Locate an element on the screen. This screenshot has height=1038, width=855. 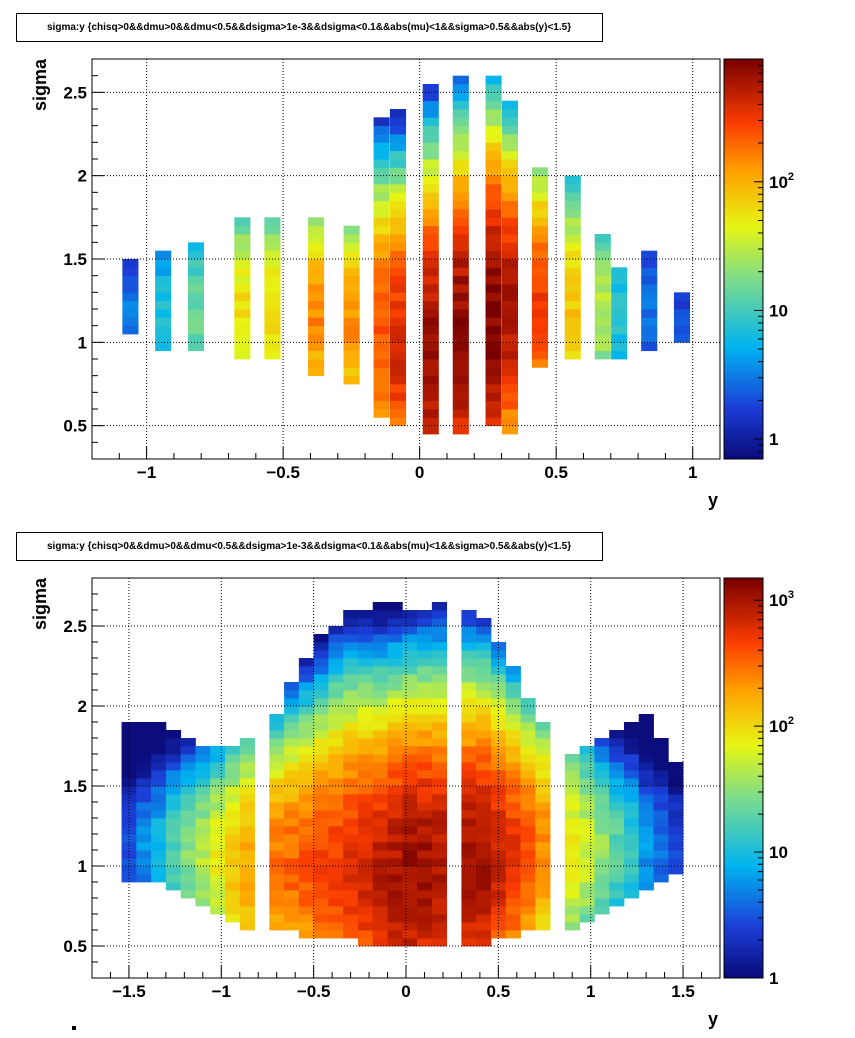
chart-1-y-tick-label: 0.5 is located at coordinates (75, 426).